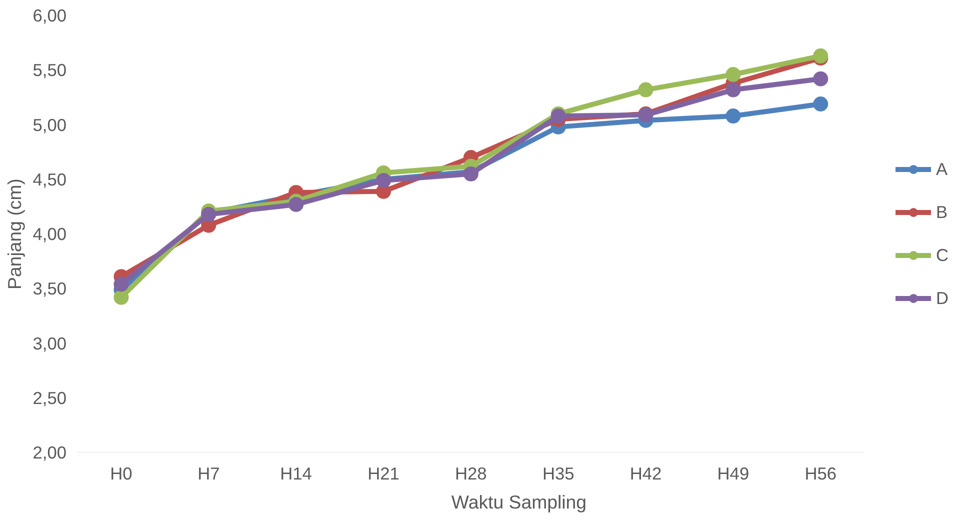 Image resolution: width=972 pixels, height=524 pixels. Describe the element at coordinates (384, 474) in the screenshot. I see `x-tick-label: H21` at that location.